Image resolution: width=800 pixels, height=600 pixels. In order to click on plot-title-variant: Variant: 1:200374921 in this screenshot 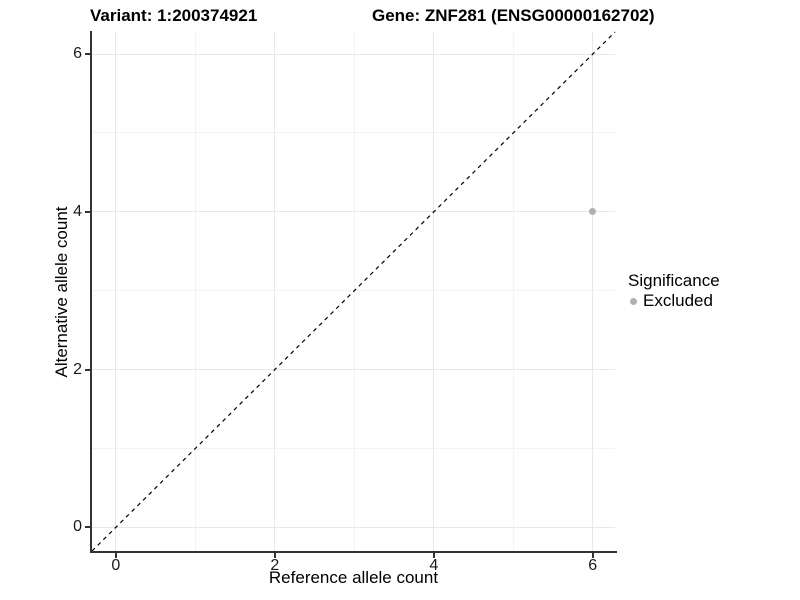, I will do `click(174, 15)`.